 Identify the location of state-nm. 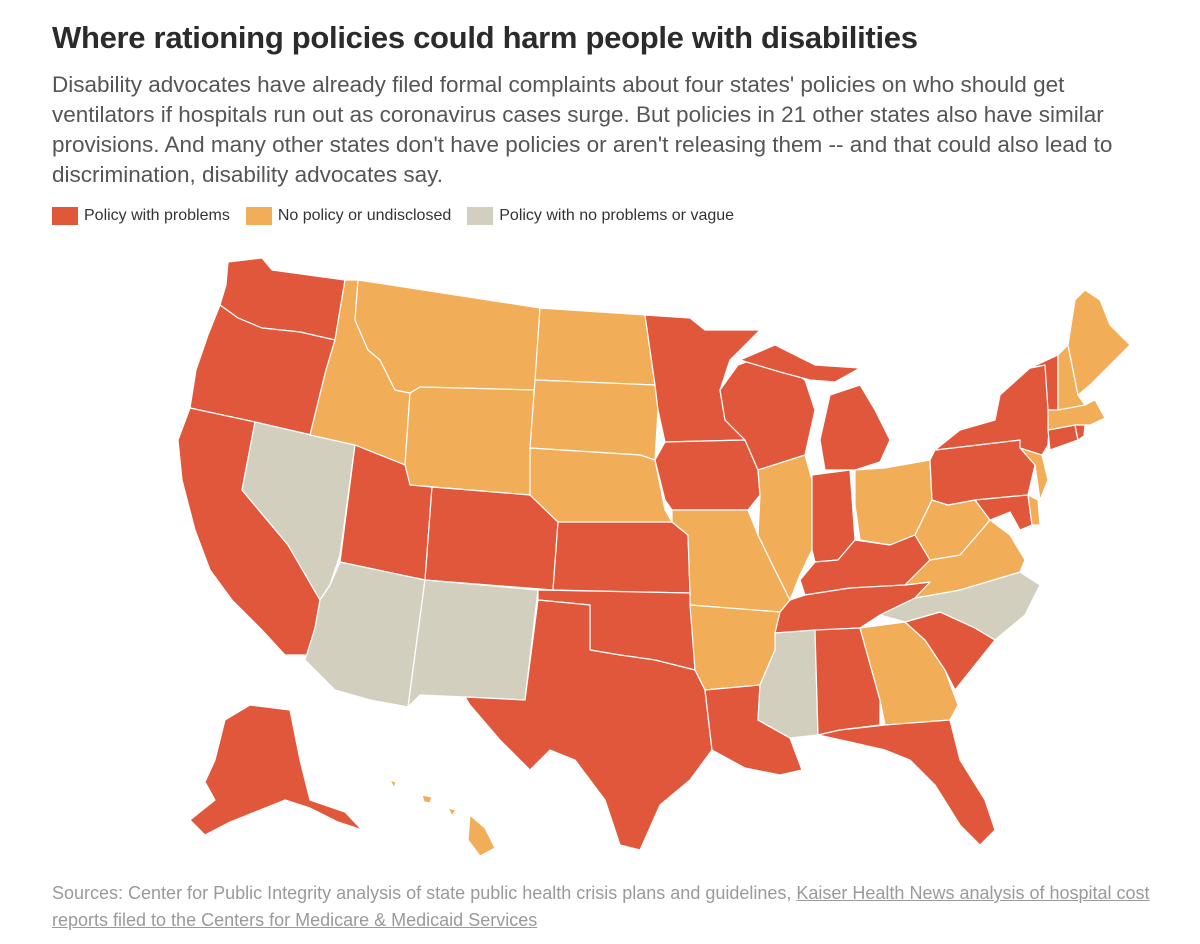
(473, 643).